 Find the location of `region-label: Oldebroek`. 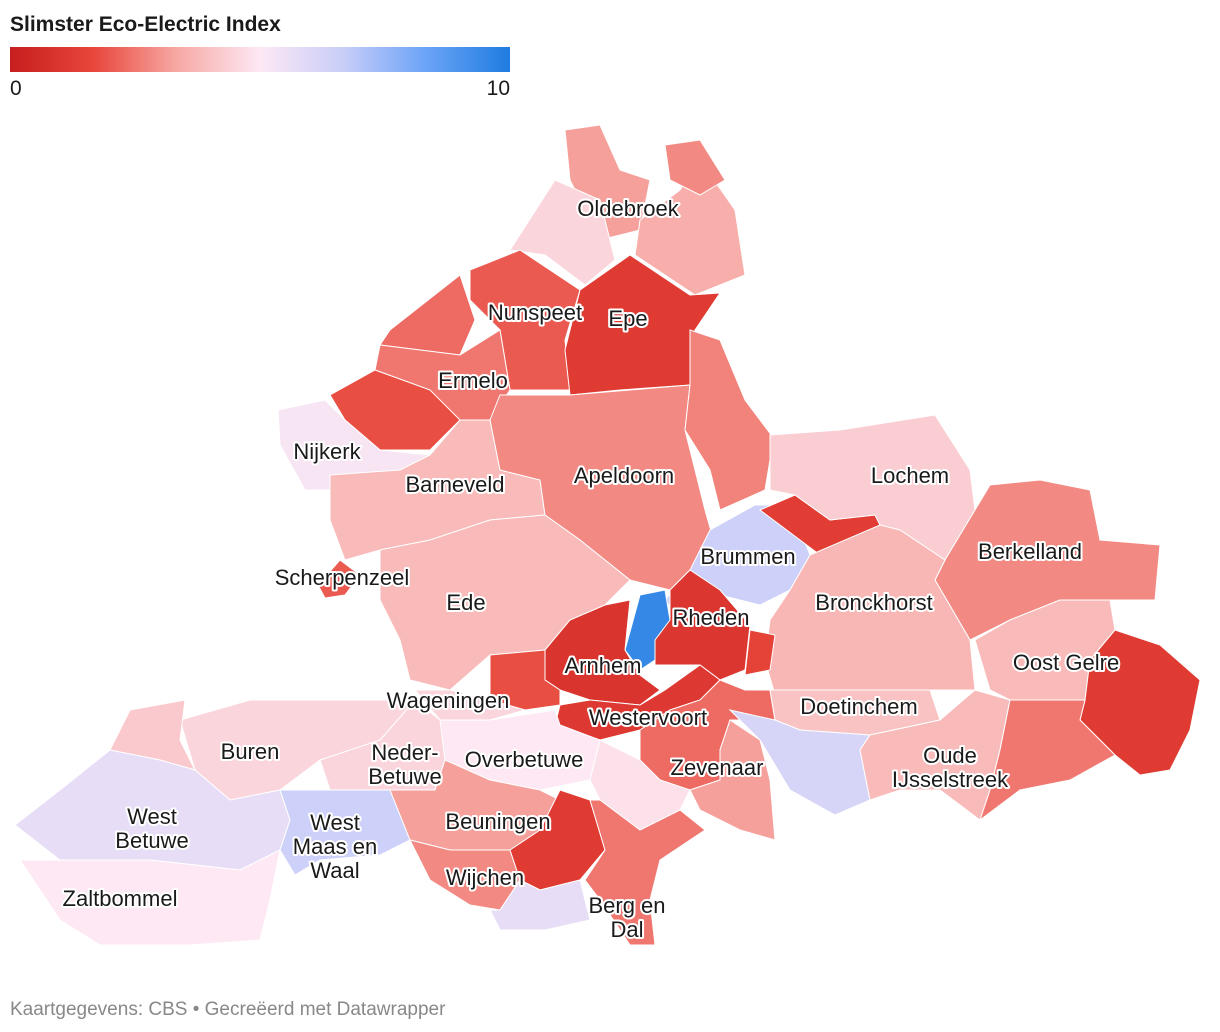

region-label: Oldebroek is located at coordinates (628, 208).